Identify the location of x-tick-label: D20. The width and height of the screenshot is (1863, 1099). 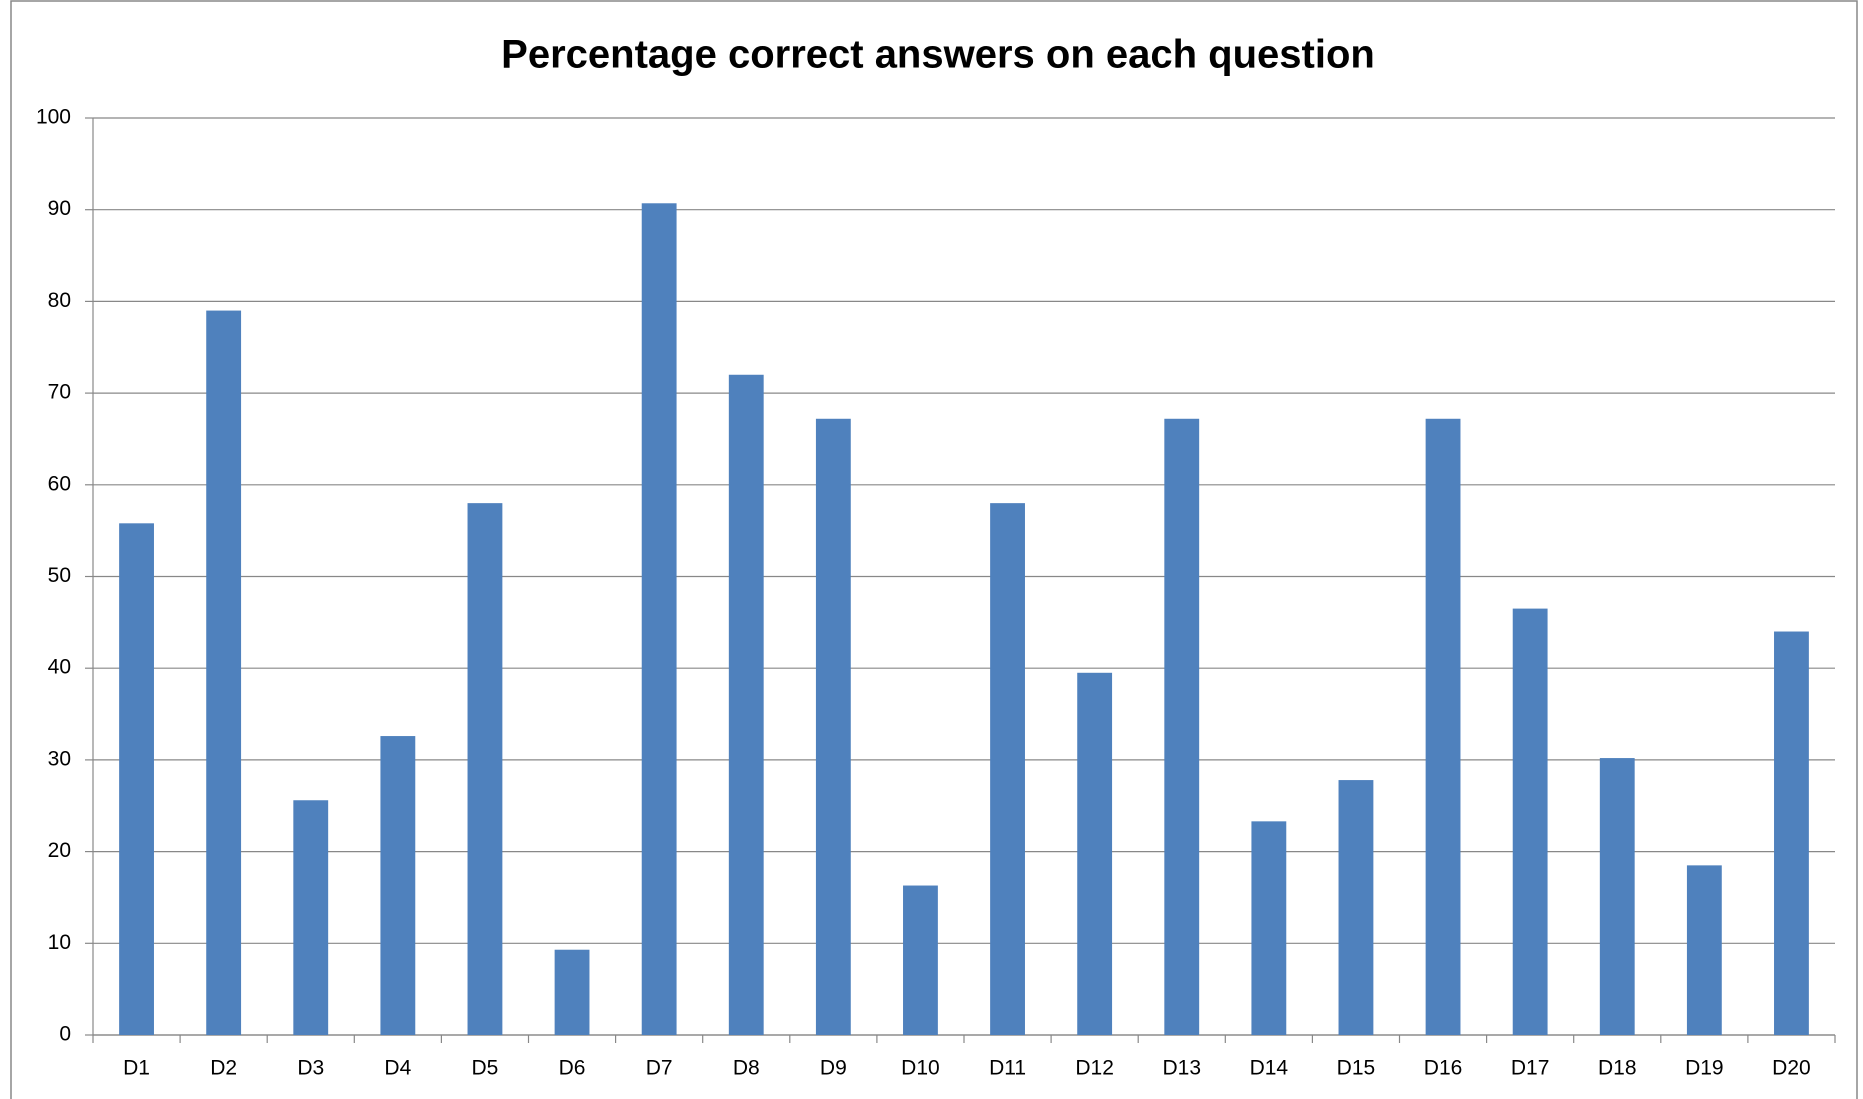
(1791, 1068).